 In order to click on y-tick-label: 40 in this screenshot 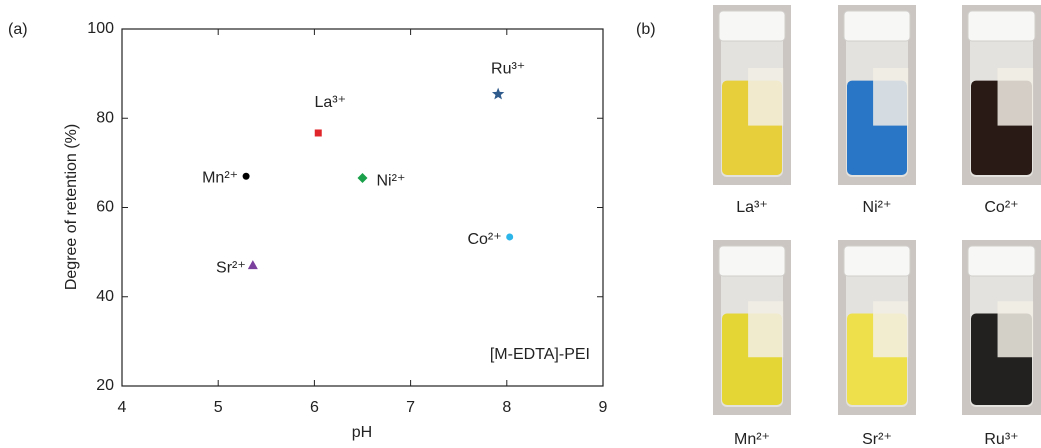, I will do `click(105, 296)`.